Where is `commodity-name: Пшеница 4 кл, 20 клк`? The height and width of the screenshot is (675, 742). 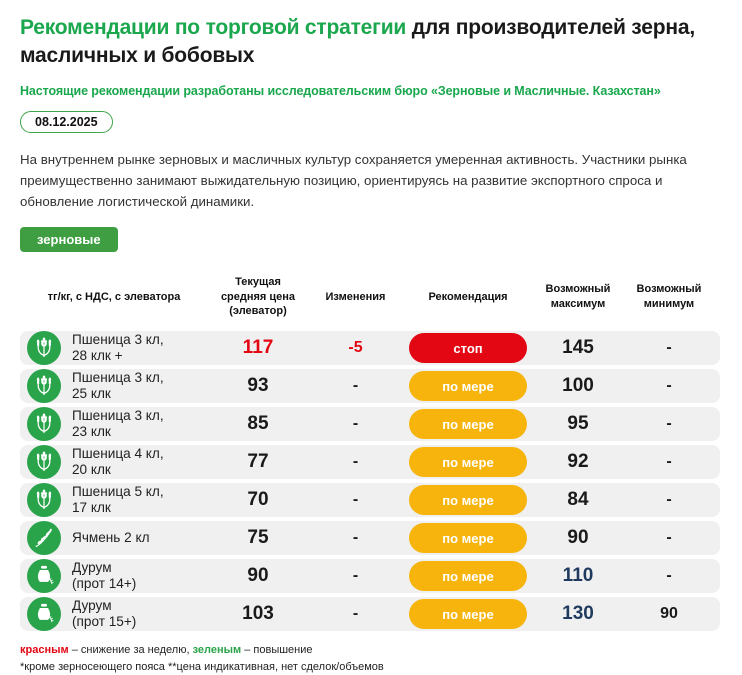
commodity-name: Пшеница 4 кл, 20 клк is located at coordinates (118, 461).